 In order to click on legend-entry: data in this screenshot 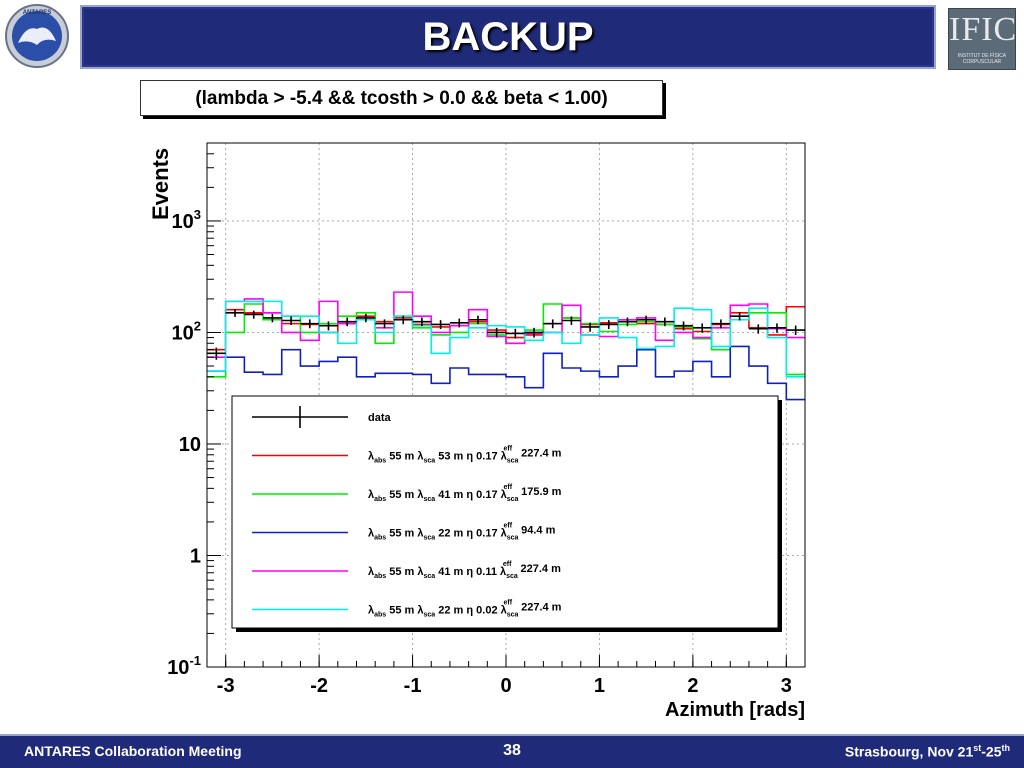, I will do `click(322, 417)`.